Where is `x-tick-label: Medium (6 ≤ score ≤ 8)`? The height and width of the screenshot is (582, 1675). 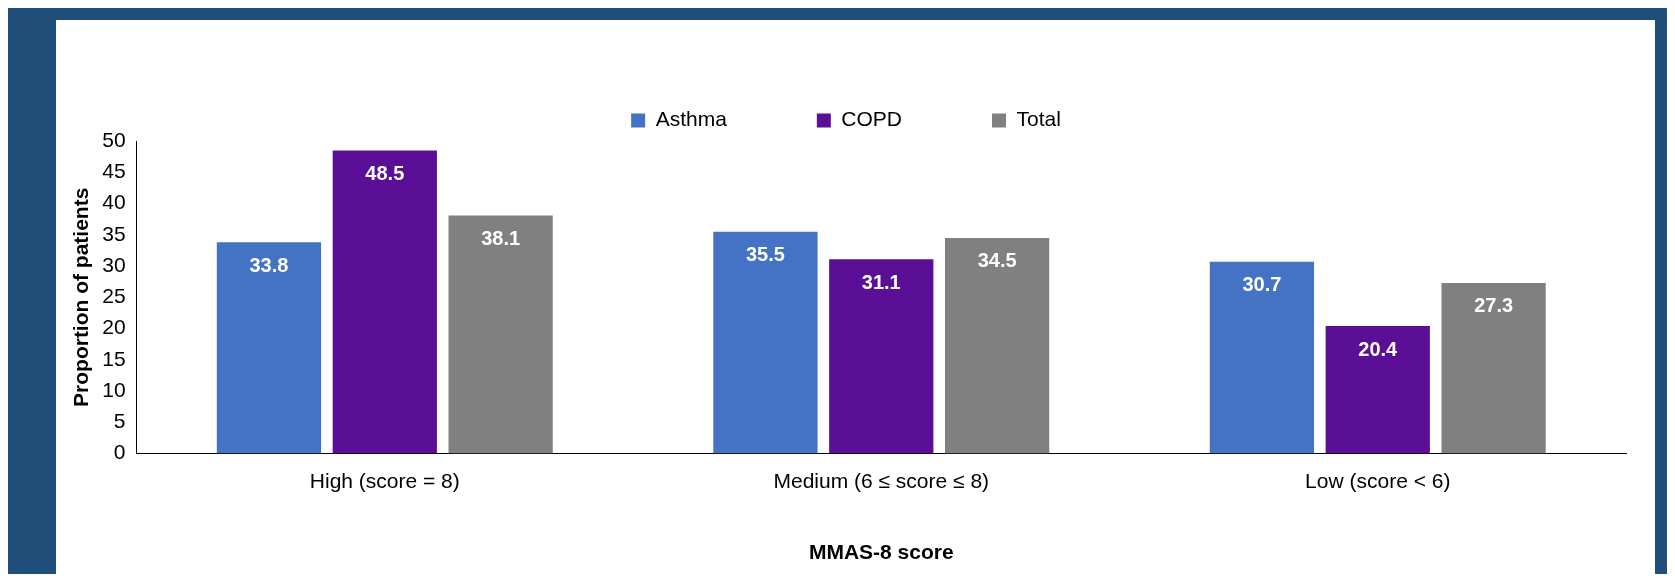 x-tick-label: Medium (6 ≤ score ≤ 8) is located at coordinates (881, 480).